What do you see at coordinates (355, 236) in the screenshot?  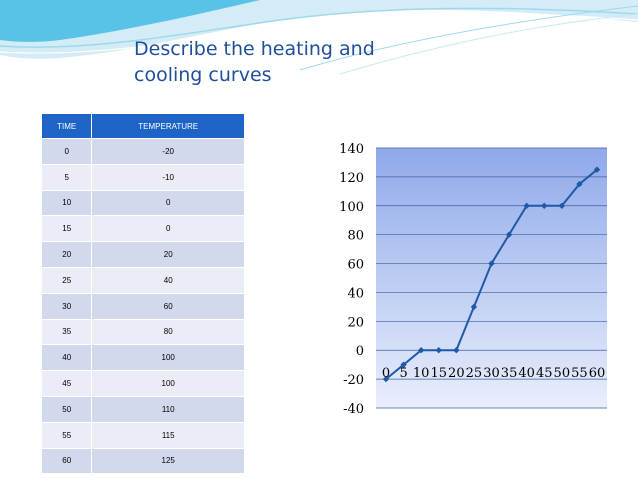 I see `y-tick-label: 80` at bounding box center [355, 236].